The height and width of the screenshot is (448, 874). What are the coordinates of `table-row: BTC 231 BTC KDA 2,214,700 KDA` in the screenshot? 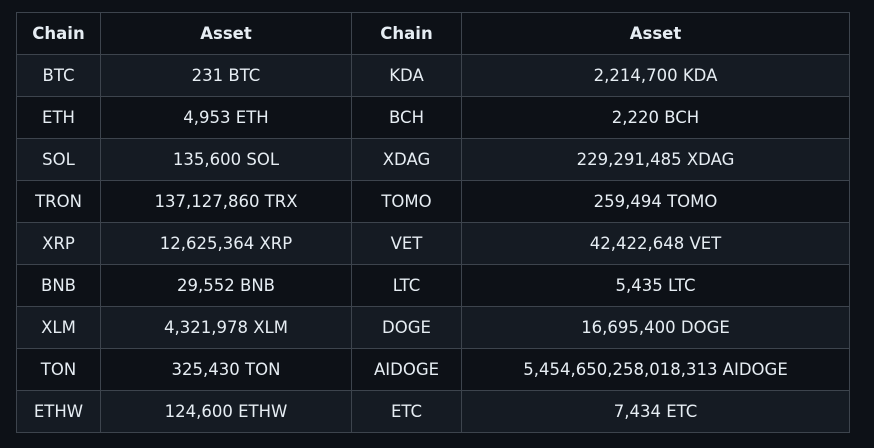 It's located at (433, 75).